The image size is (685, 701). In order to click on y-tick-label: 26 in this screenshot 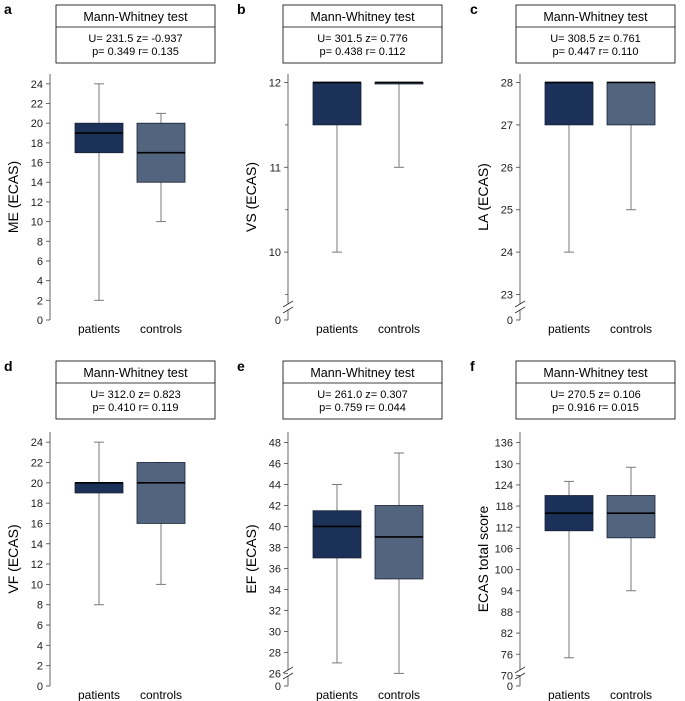, I will do `click(507, 168)`.